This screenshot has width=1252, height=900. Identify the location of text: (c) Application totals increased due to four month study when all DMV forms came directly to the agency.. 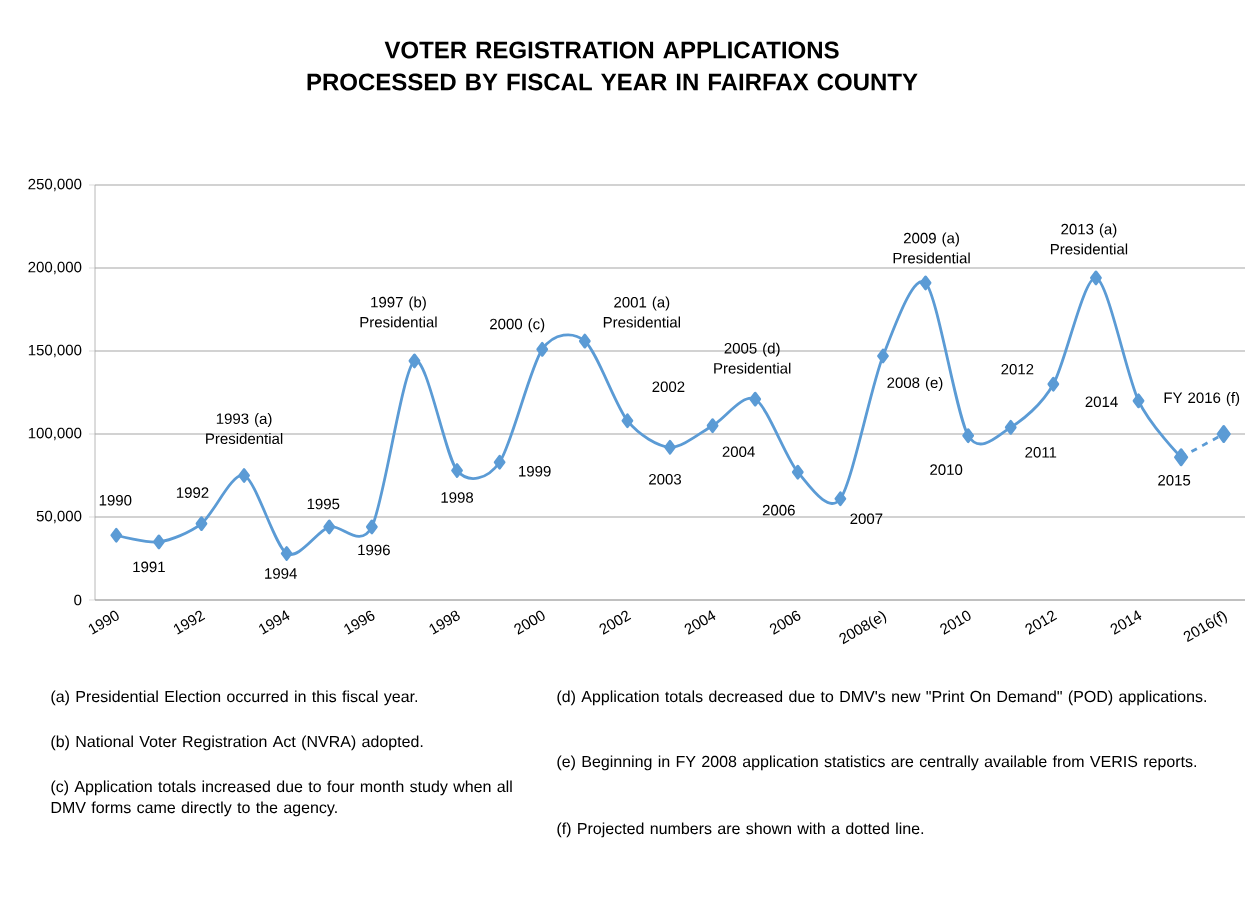
(281, 798).